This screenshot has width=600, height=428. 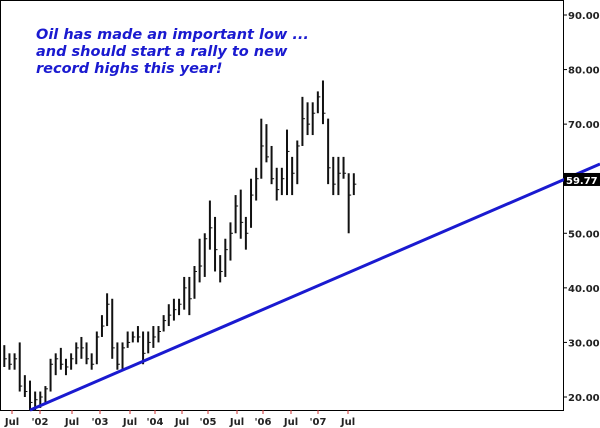 What do you see at coordinates (582, 181) in the screenshot?
I see `last-price-label: 59.77` at bounding box center [582, 181].